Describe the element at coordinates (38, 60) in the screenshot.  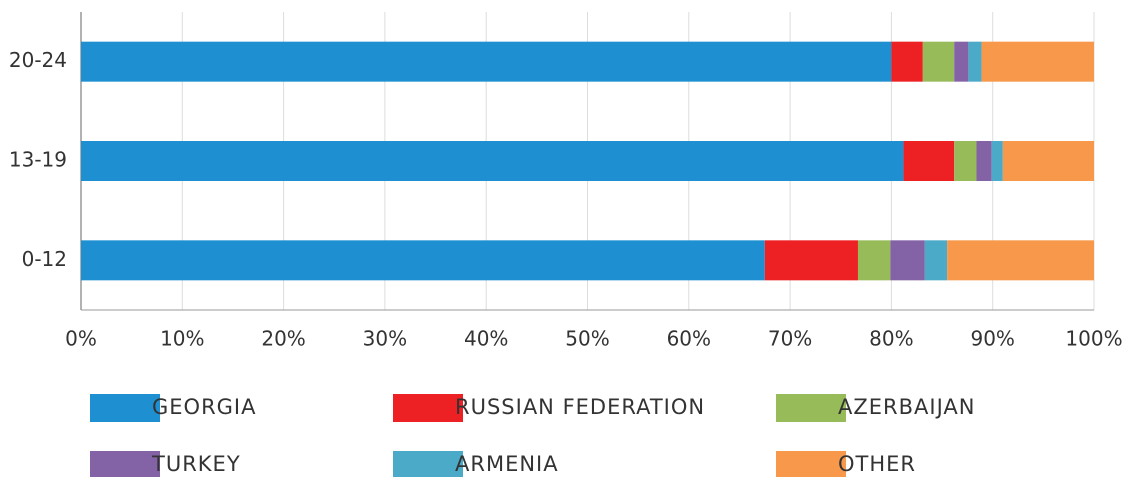
I see `y-tick-label: 20-24` at that location.